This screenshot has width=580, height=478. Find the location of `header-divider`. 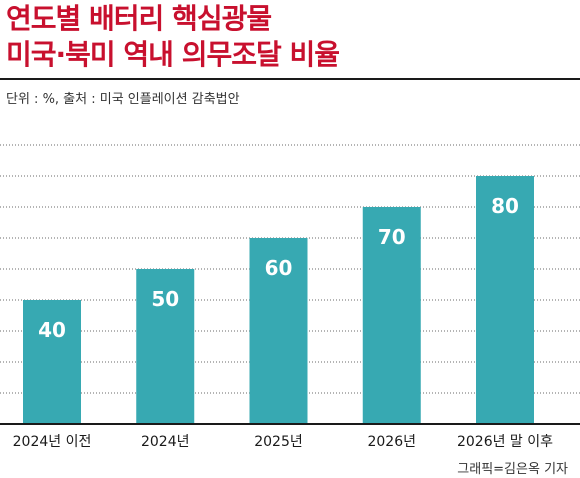

header-divider is located at coordinates (290, 79).